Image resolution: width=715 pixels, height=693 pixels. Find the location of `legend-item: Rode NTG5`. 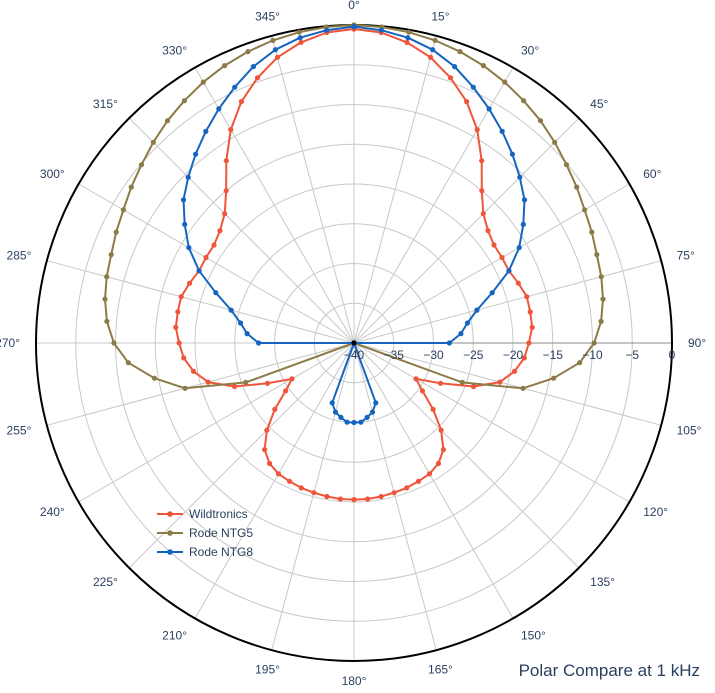

legend-item: Rode NTG5 is located at coordinates (205, 533).